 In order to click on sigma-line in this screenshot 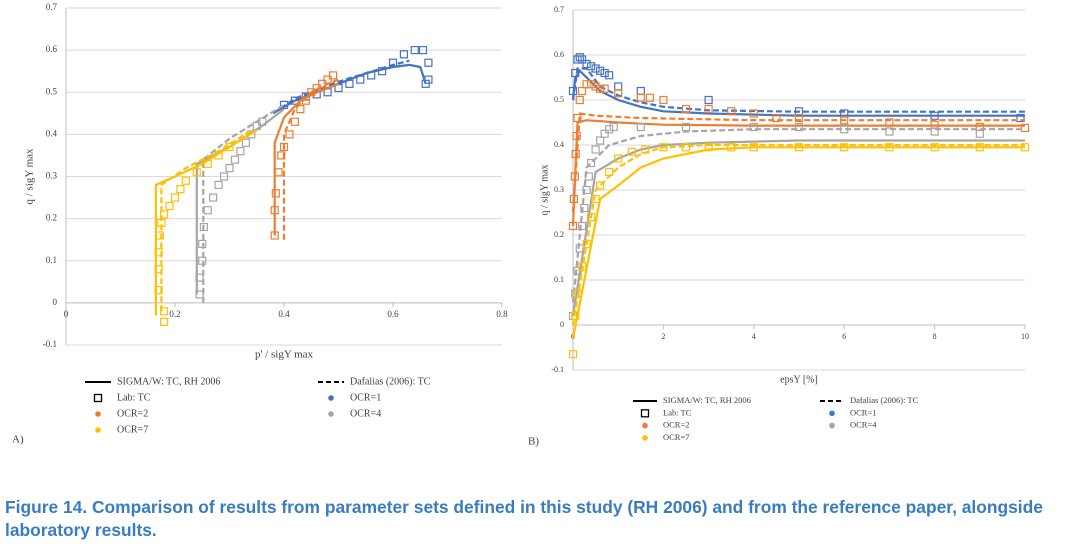, I will do `click(798, 228)`.